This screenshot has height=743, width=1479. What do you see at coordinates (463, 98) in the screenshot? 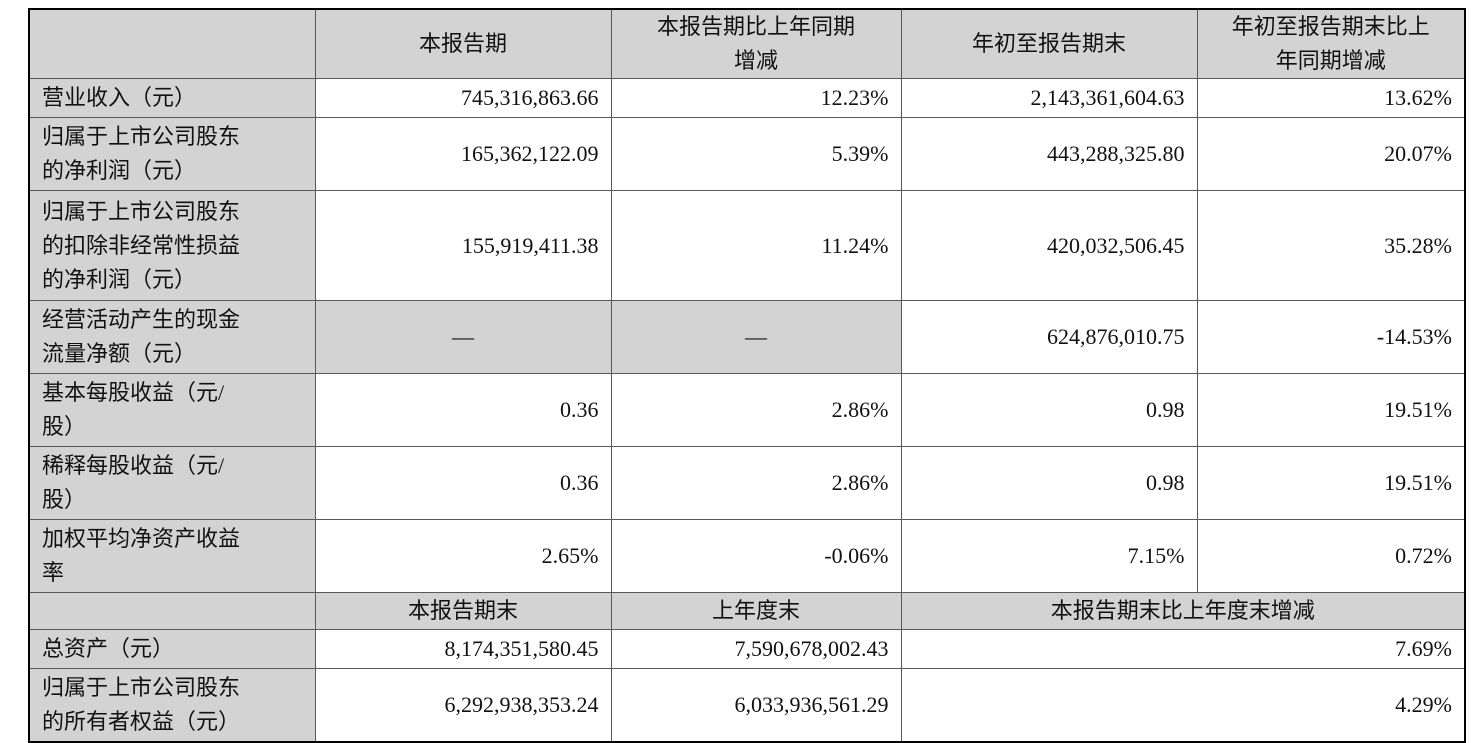
I see `cell-value: 745,316,863.66` at bounding box center [463, 98].